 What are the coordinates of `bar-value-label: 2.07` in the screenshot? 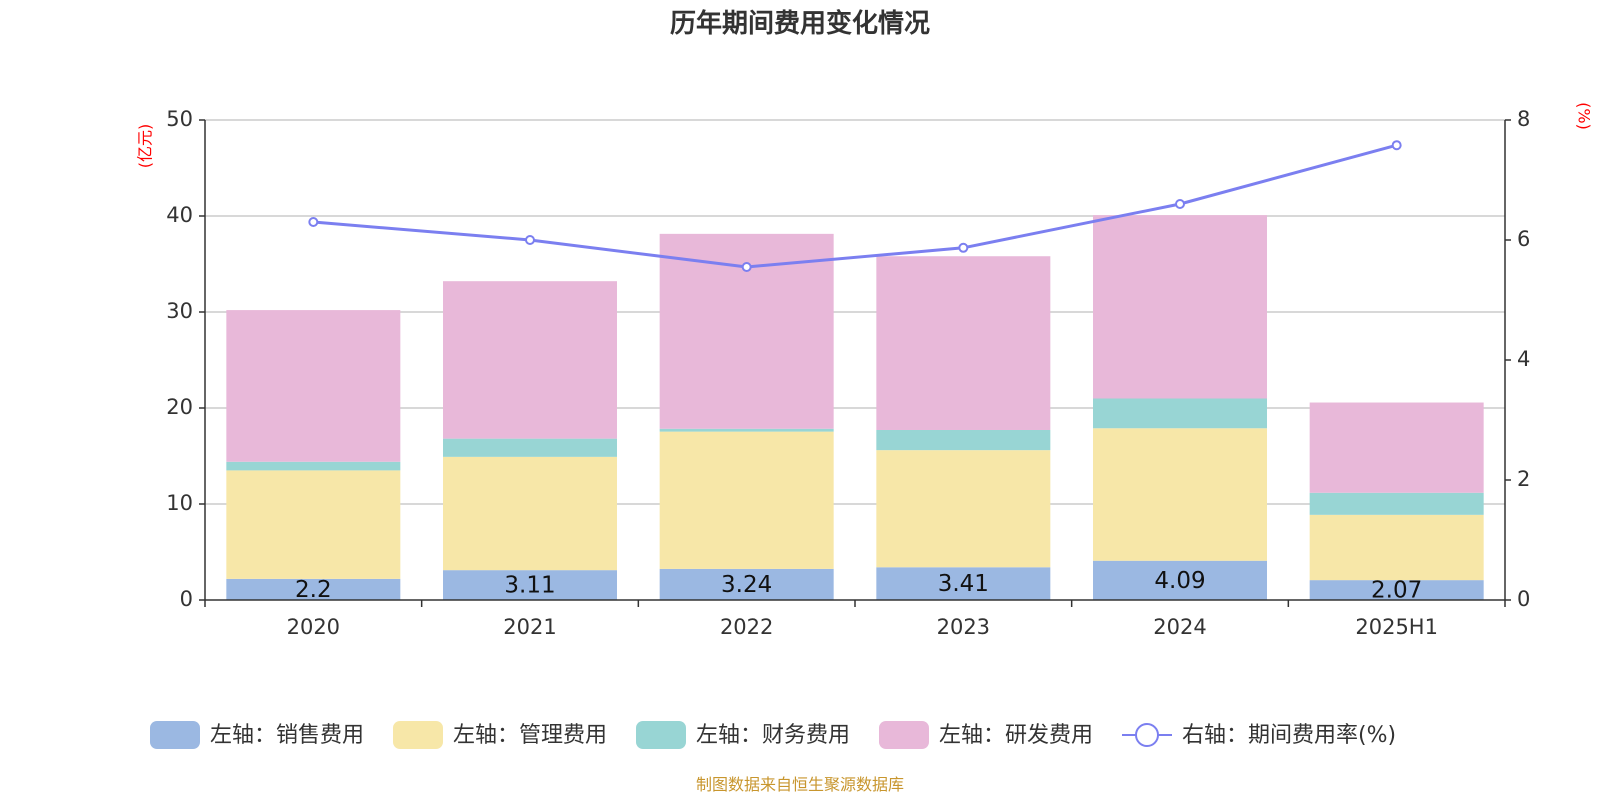 It's located at (1396, 591).